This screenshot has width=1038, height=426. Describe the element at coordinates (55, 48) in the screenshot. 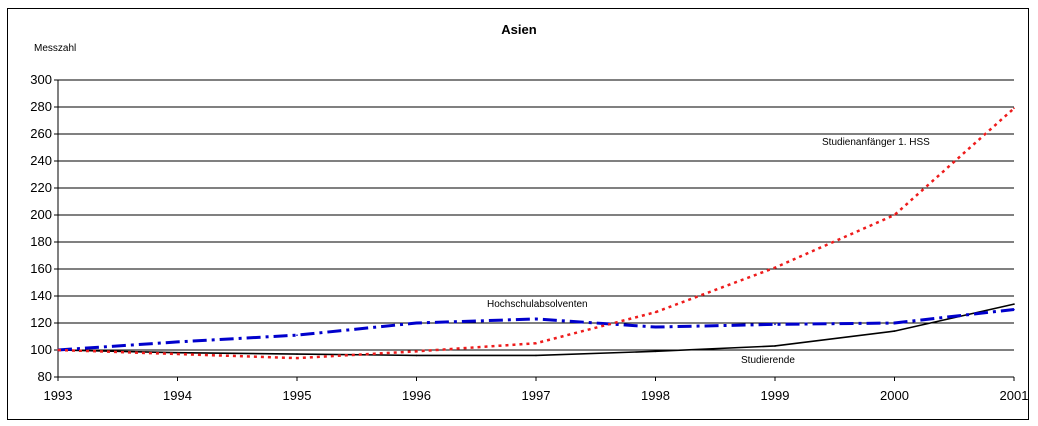

I see `y-axis-label: Messzahl` at that location.